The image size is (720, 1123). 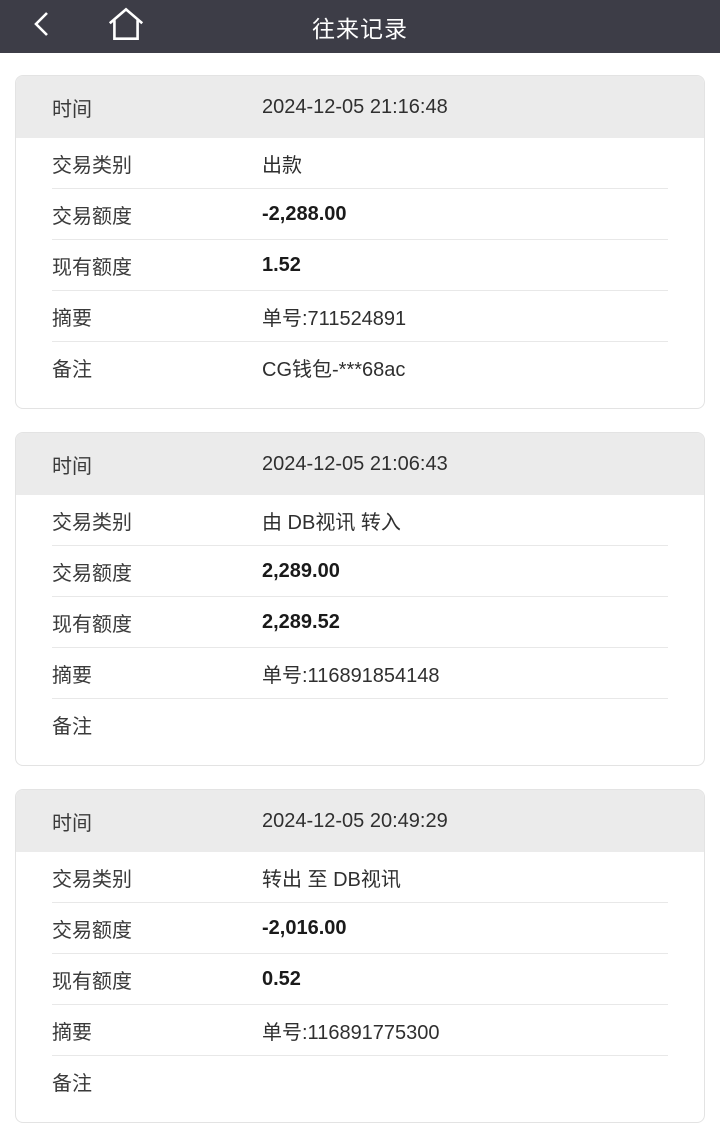 I want to click on type-value: 转出 至 DB视讯, so click(x=331, y=879).